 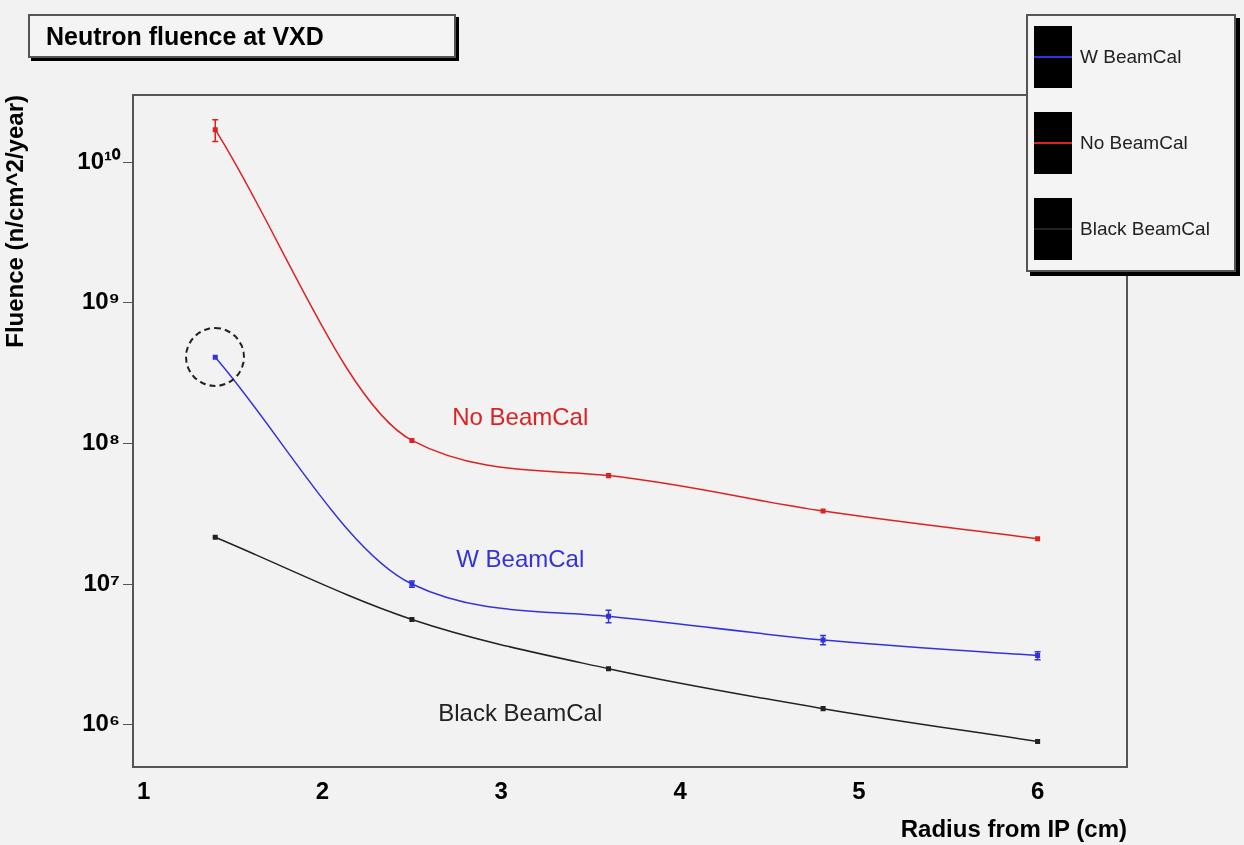 I want to click on y-tick-label: 10⁸, so click(x=100, y=442).